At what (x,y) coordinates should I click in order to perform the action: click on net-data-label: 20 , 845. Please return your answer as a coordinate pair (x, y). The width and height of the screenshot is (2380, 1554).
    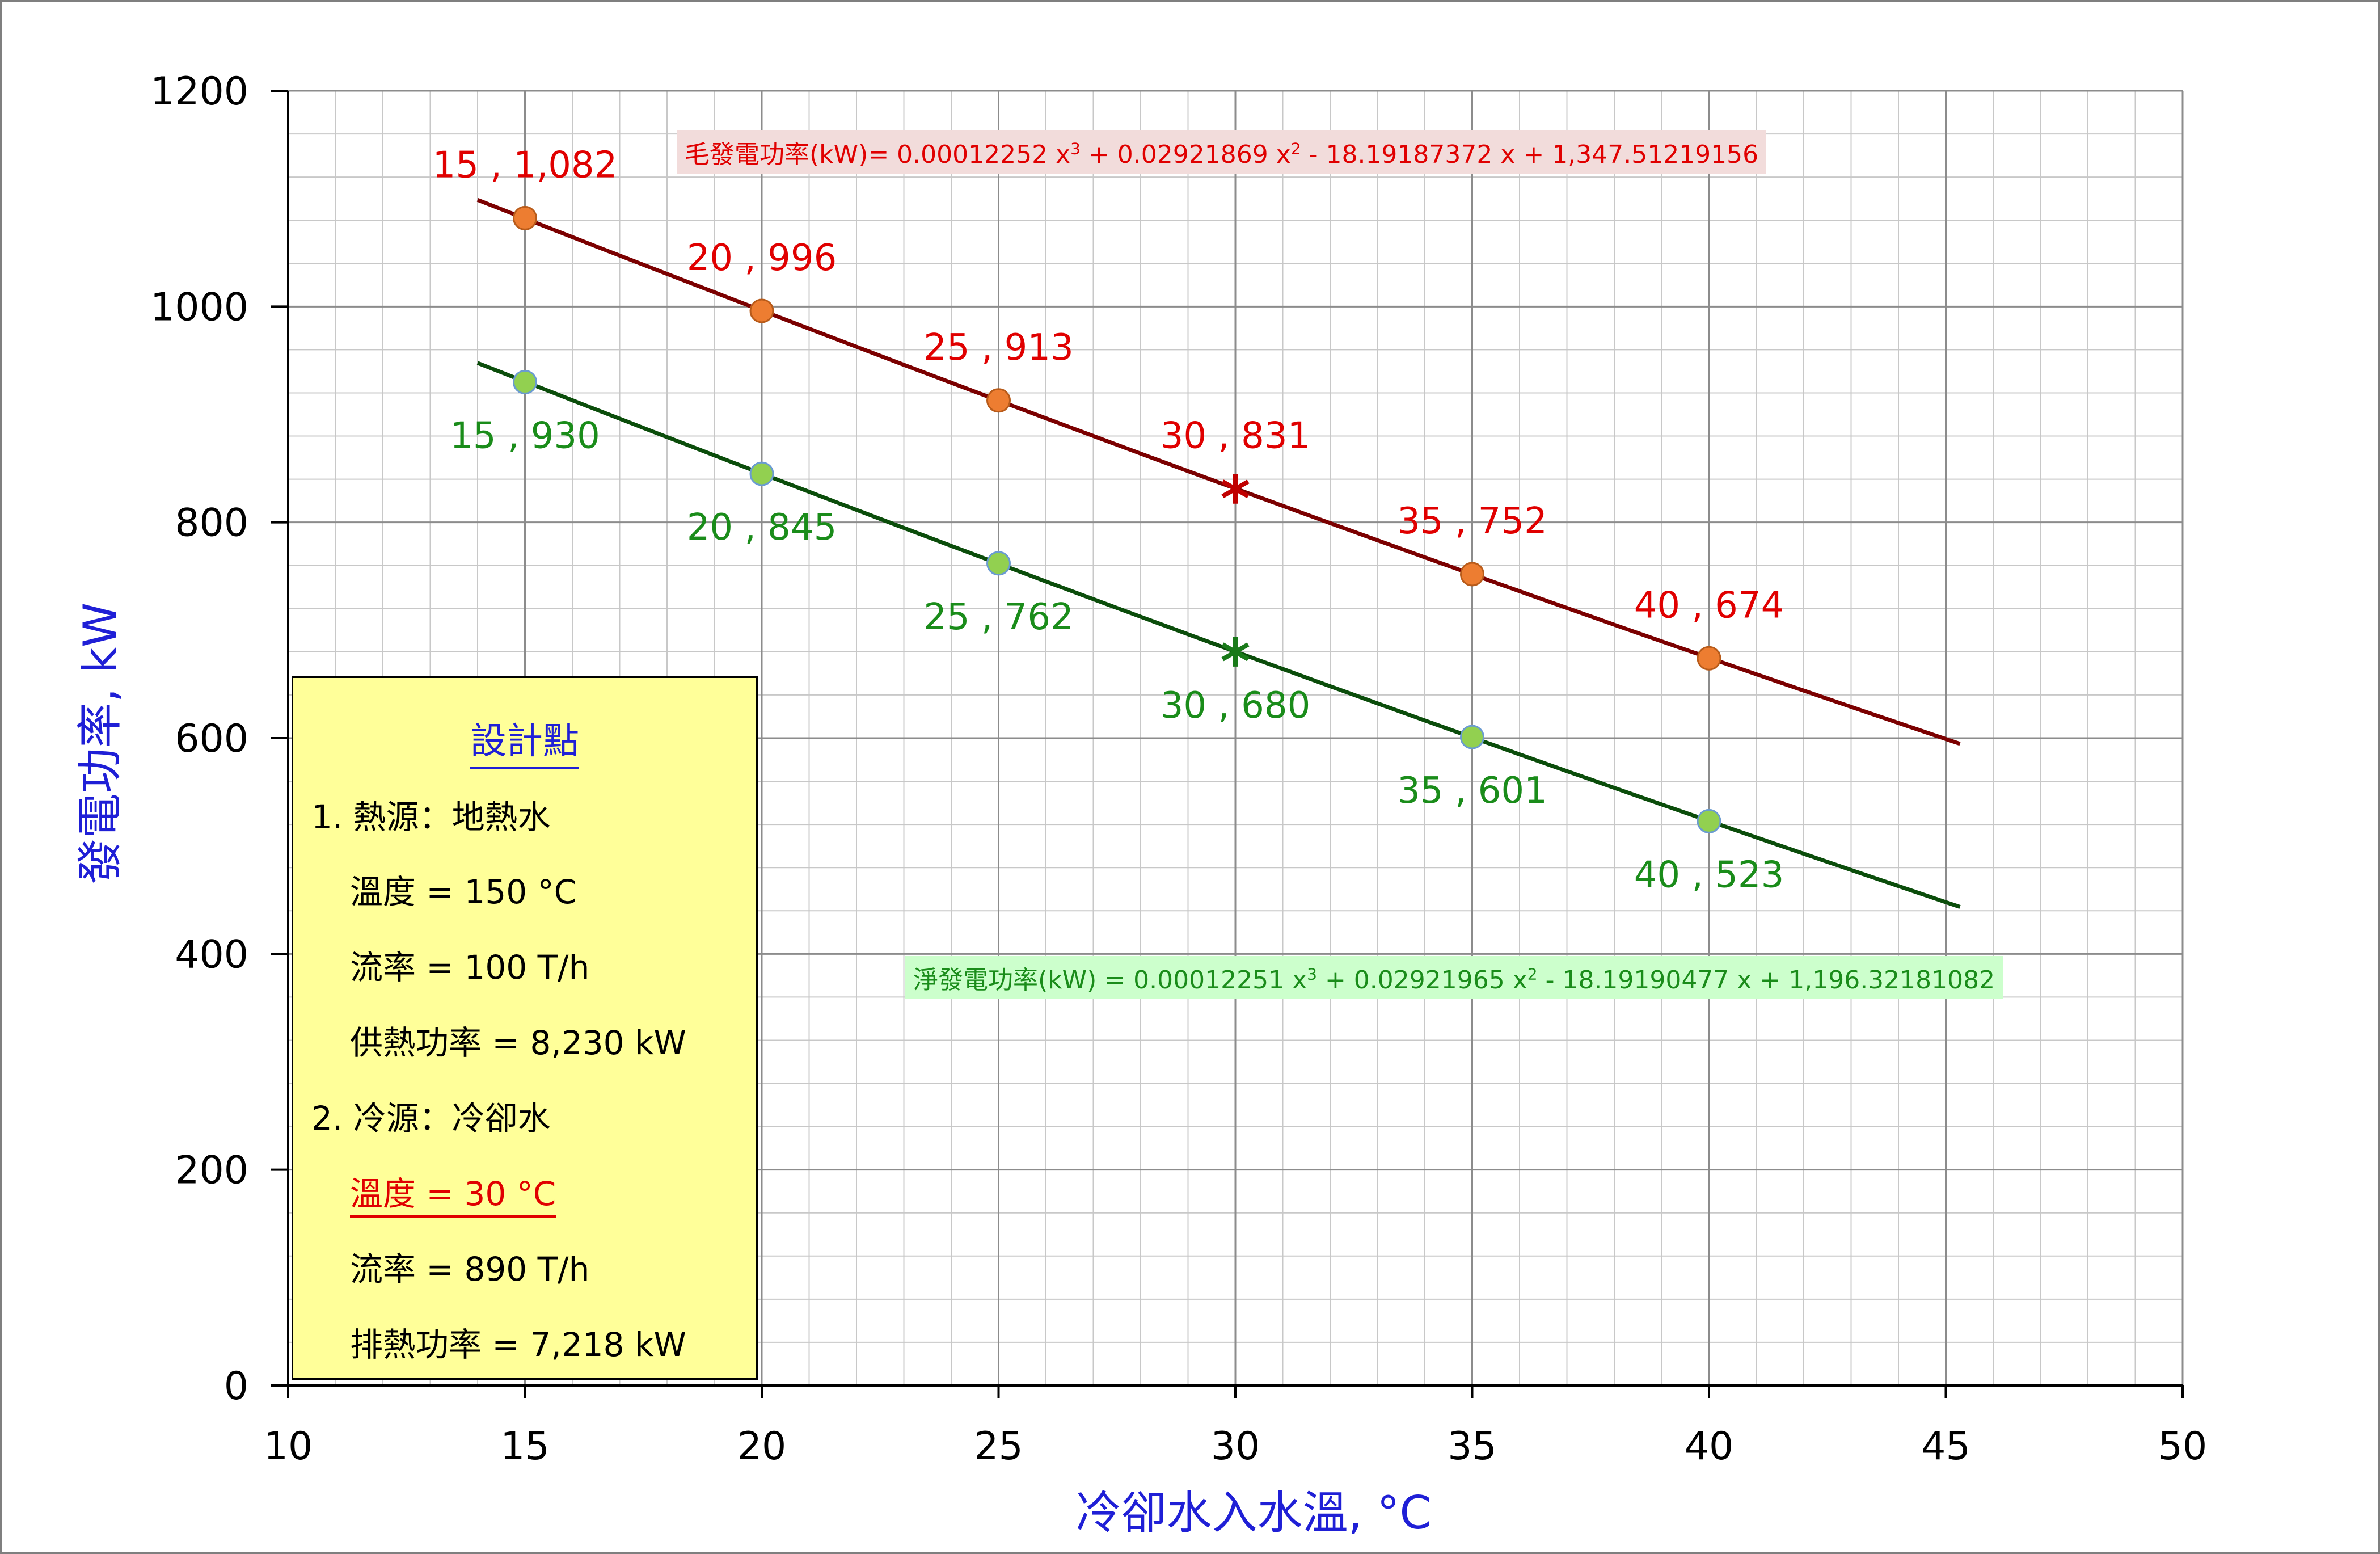
    Looking at the image, I should click on (762, 528).